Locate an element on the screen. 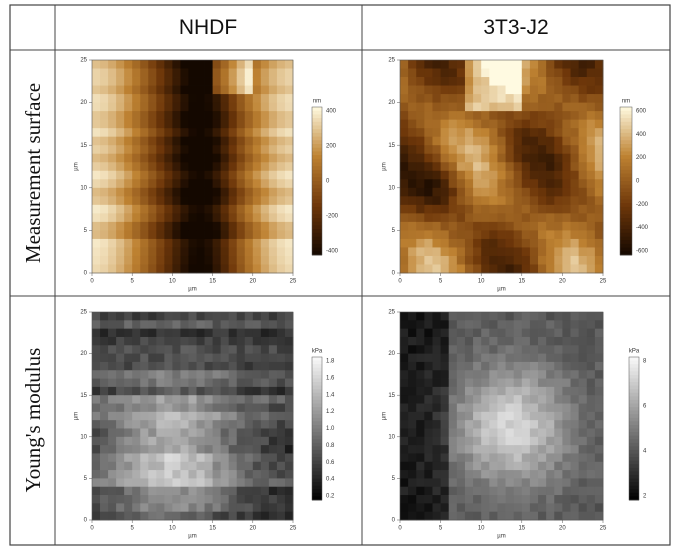 Image resolution: width=680 pixels, height=548 pixels. colorbar-tick-label: -400 is located at coordinates (332, 252).